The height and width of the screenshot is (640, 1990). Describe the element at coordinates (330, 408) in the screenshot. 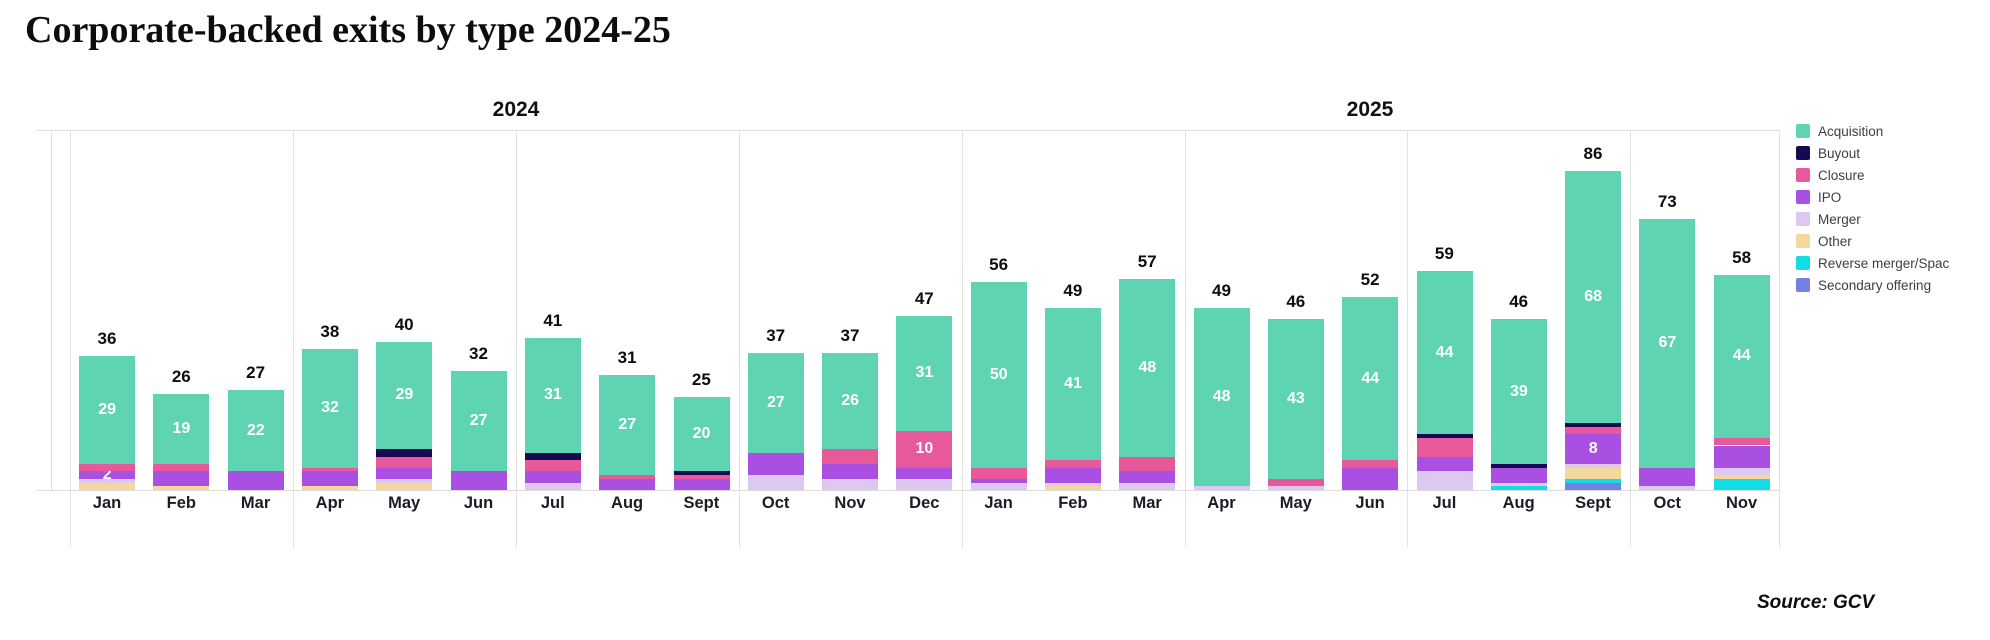

I see `segment-acquisition: 32` at that location.